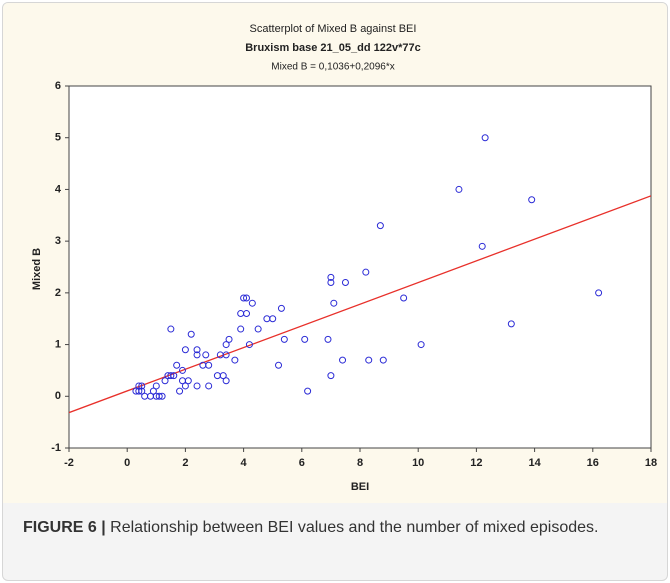 The height and width of the screenshot is (583, 670). Describe the element at coordinates (58, 293) in the screenshot. I see `y-tick-label: 2` at that location.